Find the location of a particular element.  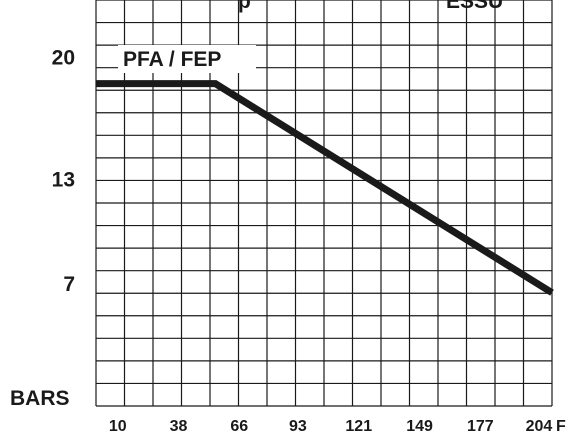

x-tick-label: 204 is located at coordinates (539, 426).